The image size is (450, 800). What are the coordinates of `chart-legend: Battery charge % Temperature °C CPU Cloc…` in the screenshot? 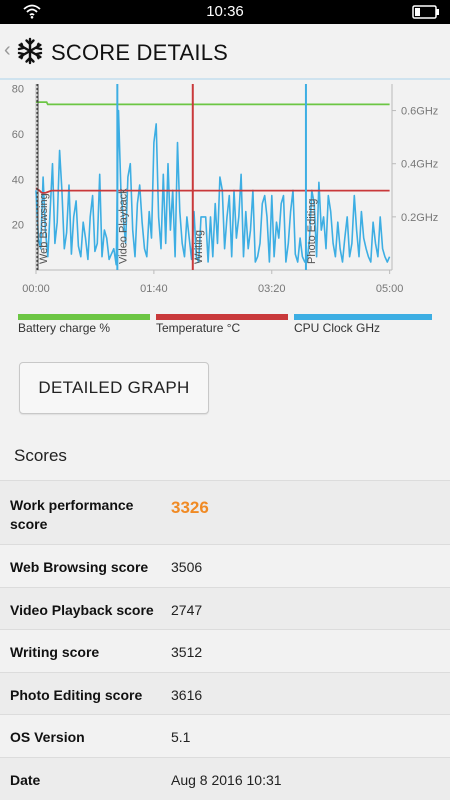 It's located at (225, 325).